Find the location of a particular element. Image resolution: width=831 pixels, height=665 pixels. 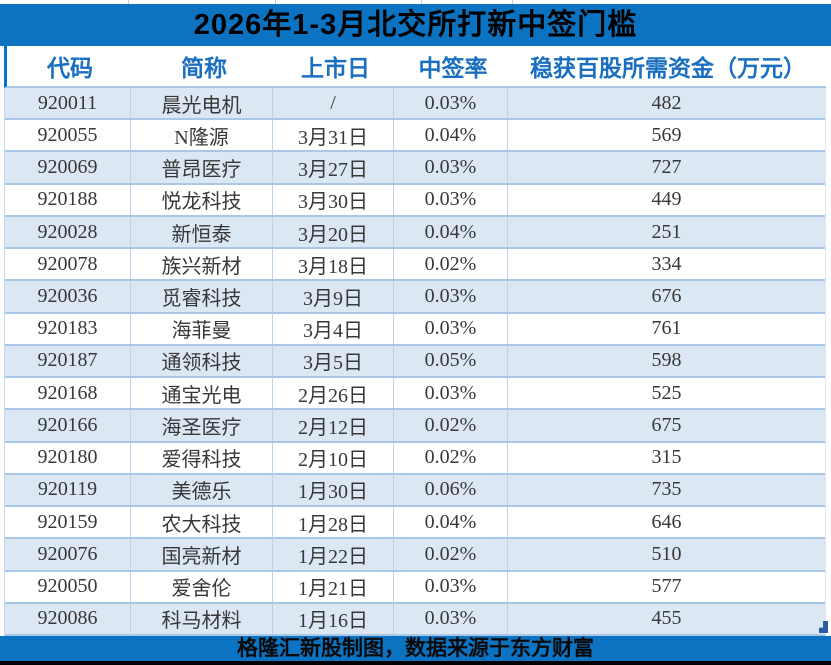

cell-funds: 525 is located at coordinates (666, 392).